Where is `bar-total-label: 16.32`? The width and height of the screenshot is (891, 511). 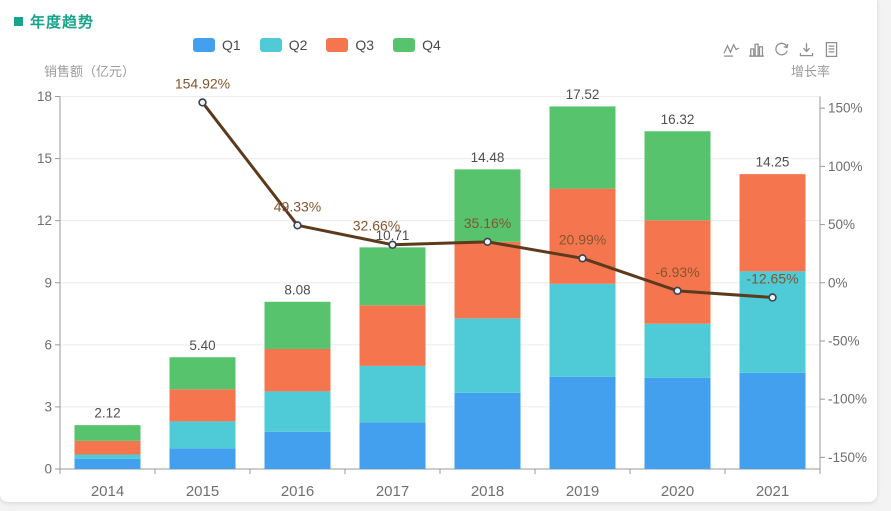
bar-total-label: 16.32 is located at coordinates (678, 119).